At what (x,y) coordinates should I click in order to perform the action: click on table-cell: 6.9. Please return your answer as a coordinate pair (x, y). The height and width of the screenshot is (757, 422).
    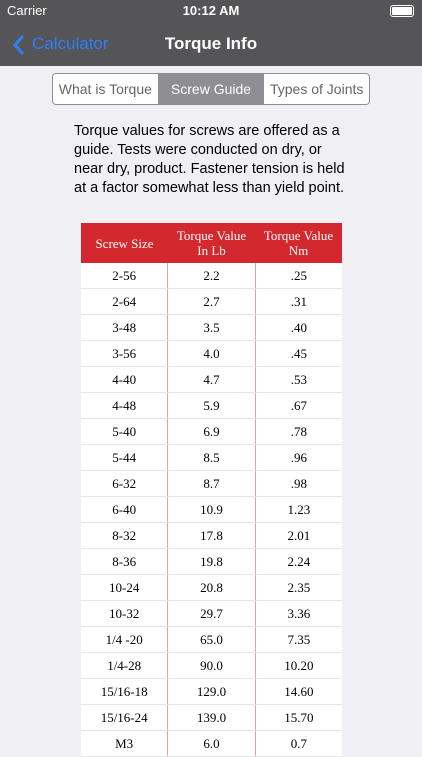
    Looking at the image, I should click on (210, 431).